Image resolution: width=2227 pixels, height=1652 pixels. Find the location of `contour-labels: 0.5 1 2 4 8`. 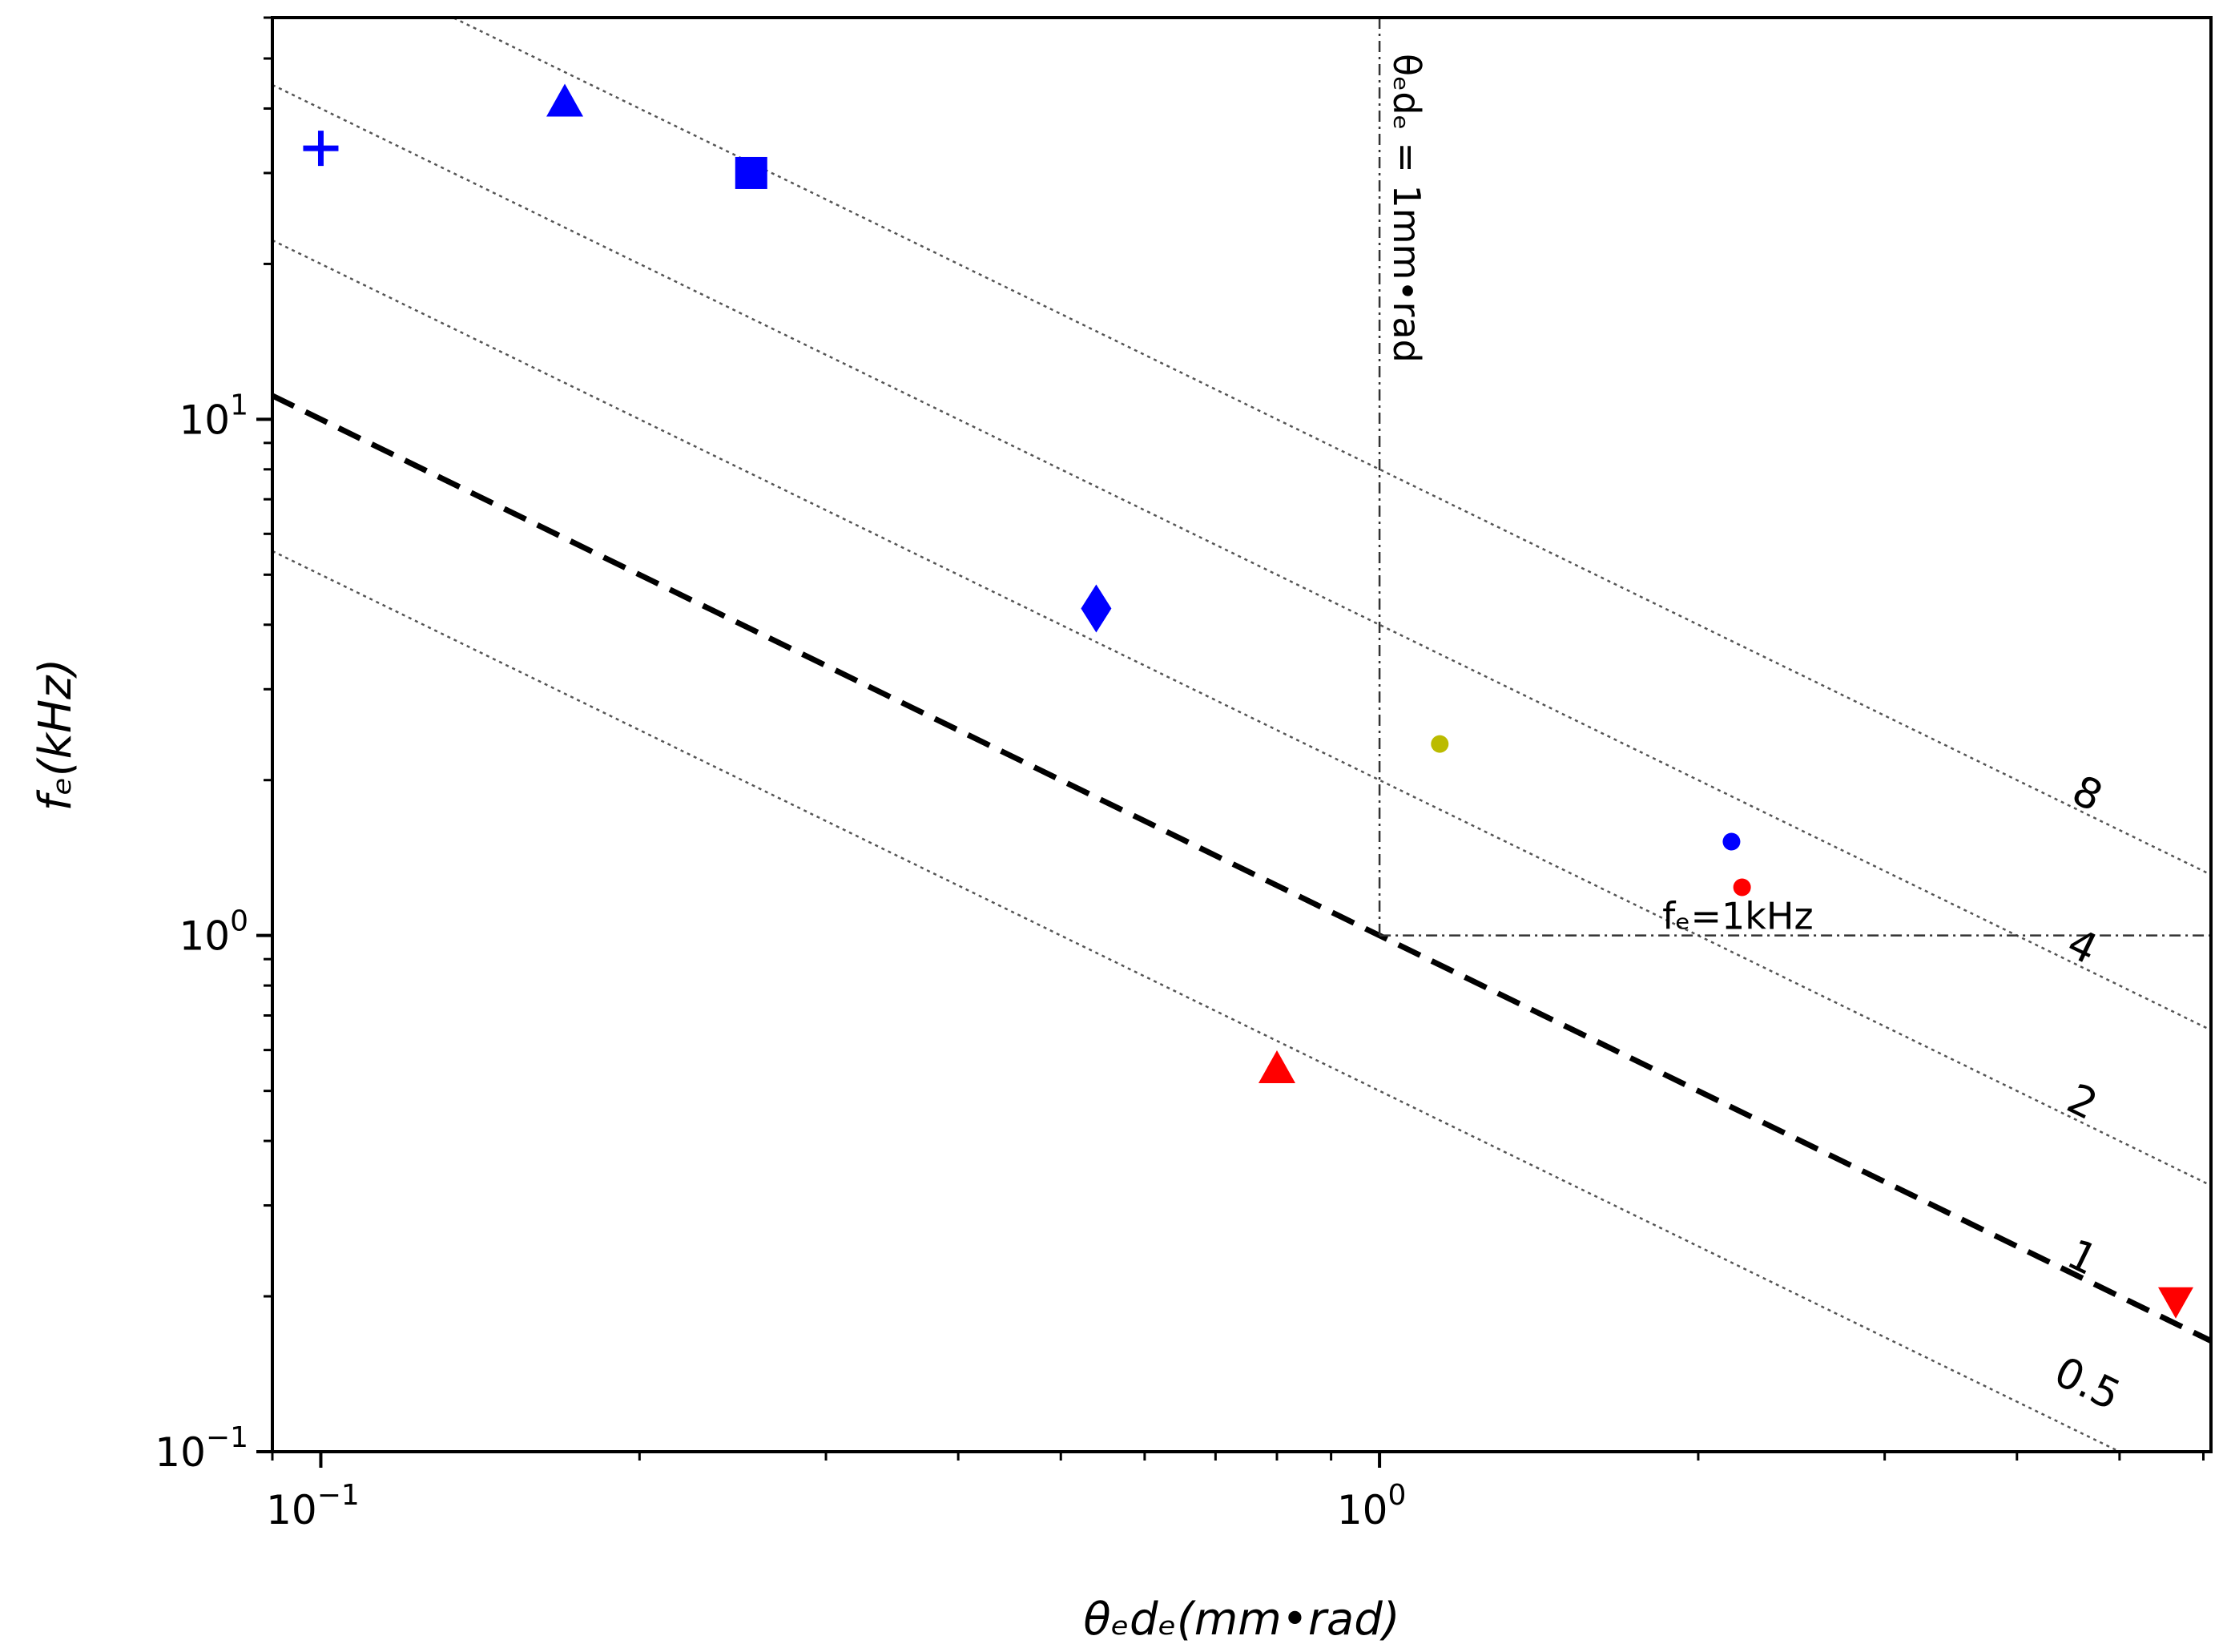

contour-labels: 0.5 1 2 4 8 is located at coordinates (2087, 1093).